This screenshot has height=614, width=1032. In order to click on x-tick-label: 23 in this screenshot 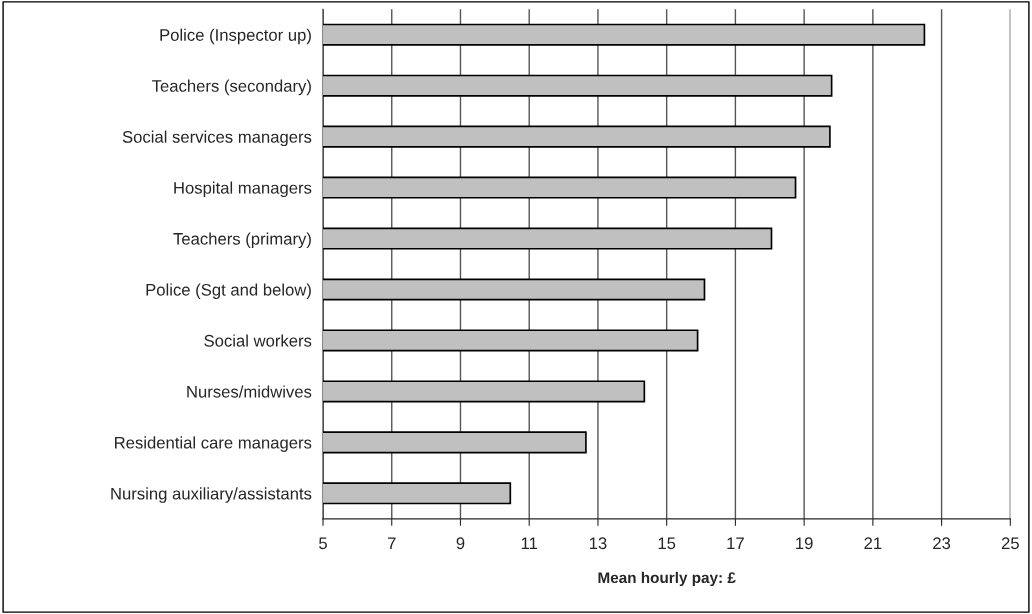, I will do `click(942, 543)`.